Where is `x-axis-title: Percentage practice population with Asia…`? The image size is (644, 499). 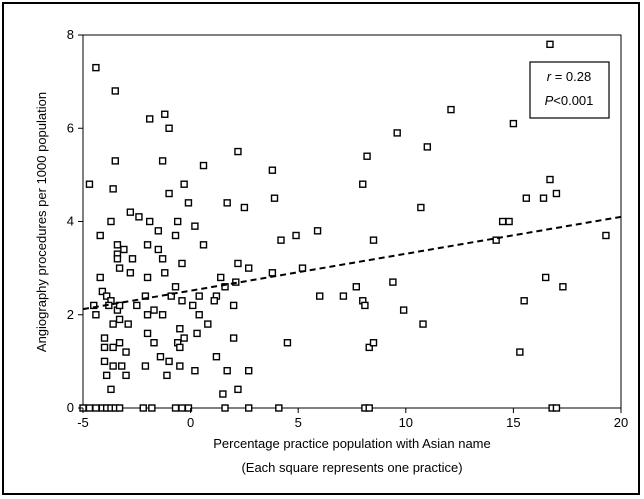 x-axis-title: Percentage practice population with Asia… is located at coordinates (352, 443).